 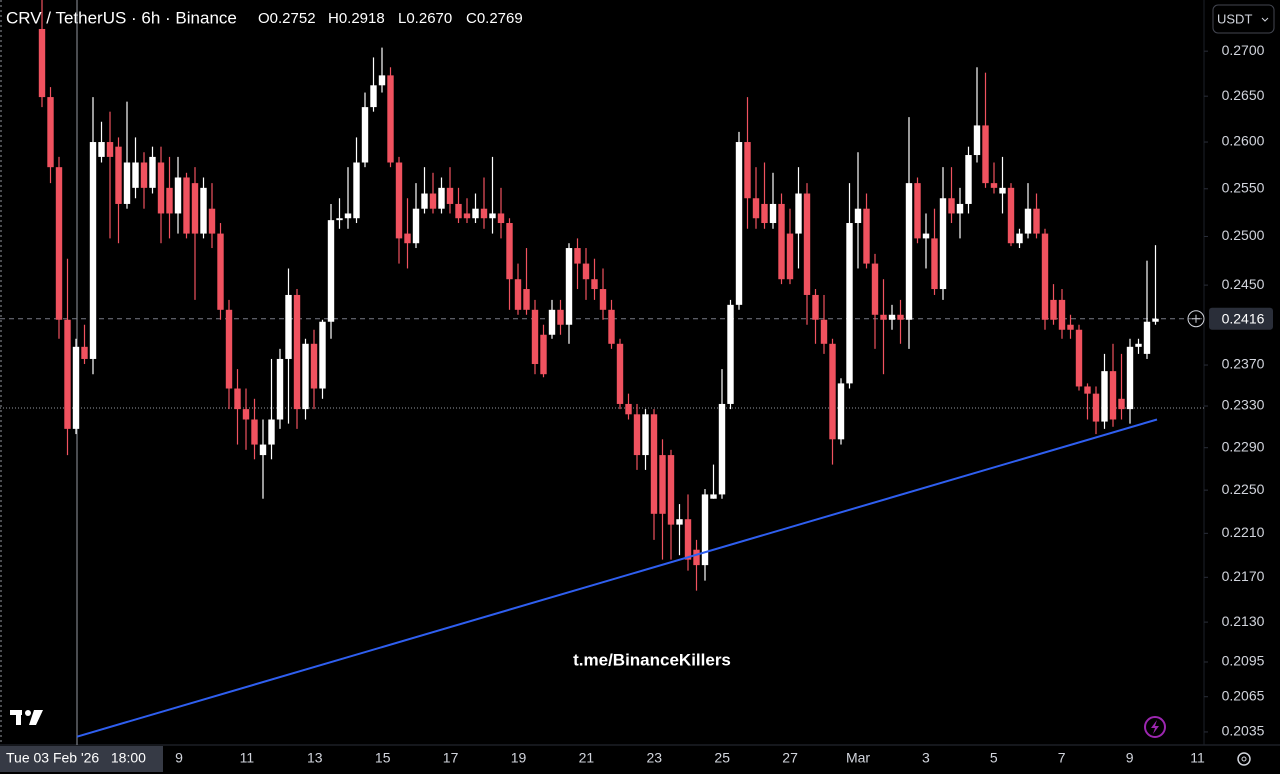 I want to click on add-alert-button, so click(x=1196, y=319).